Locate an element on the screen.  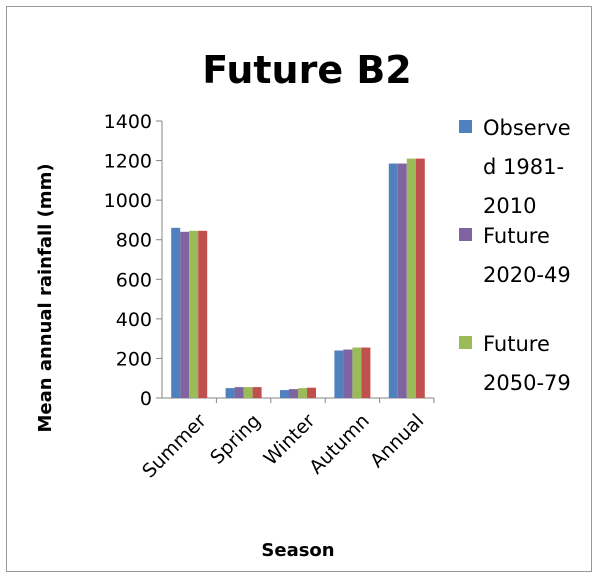
legend-label: 2010 is located at coordinates (509, 206).